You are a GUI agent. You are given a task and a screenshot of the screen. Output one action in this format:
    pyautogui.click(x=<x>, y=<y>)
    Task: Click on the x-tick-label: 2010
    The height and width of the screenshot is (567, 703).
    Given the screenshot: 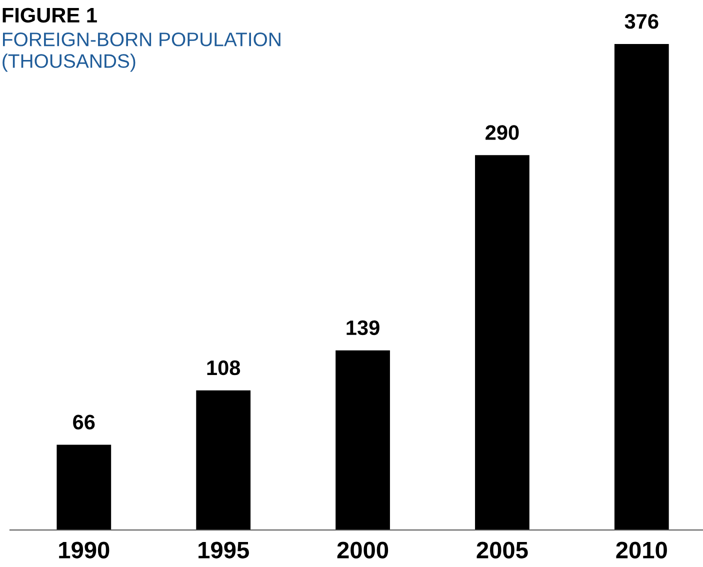 What is the action you would take?
    pyautogui.click(x=641, y=550)
    